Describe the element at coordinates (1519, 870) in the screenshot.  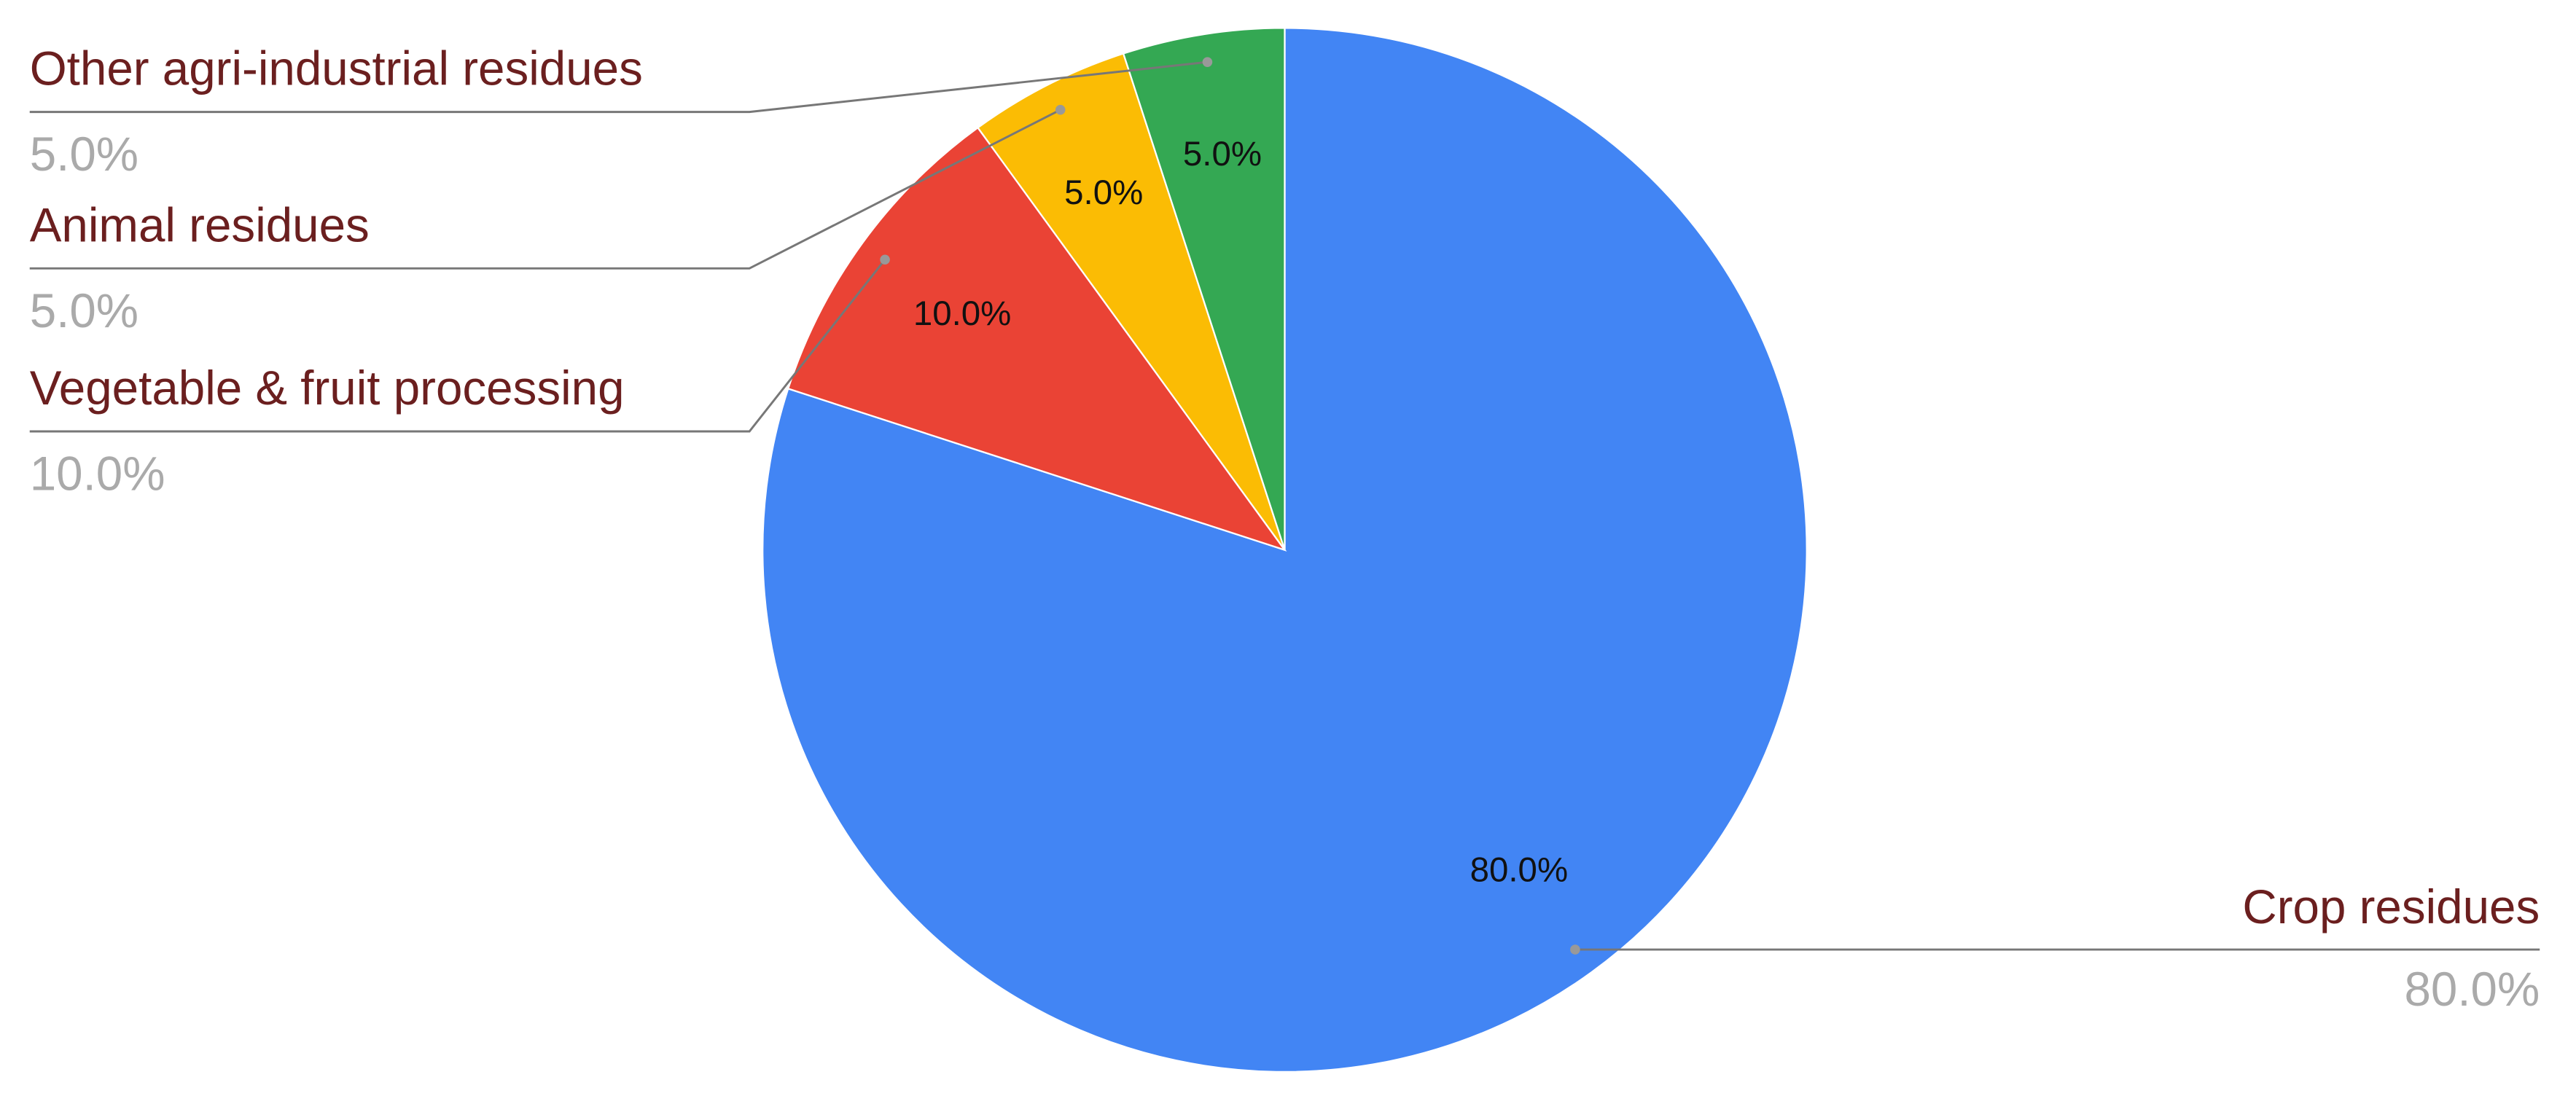
I see `slice-label: 80.0%` at that location.